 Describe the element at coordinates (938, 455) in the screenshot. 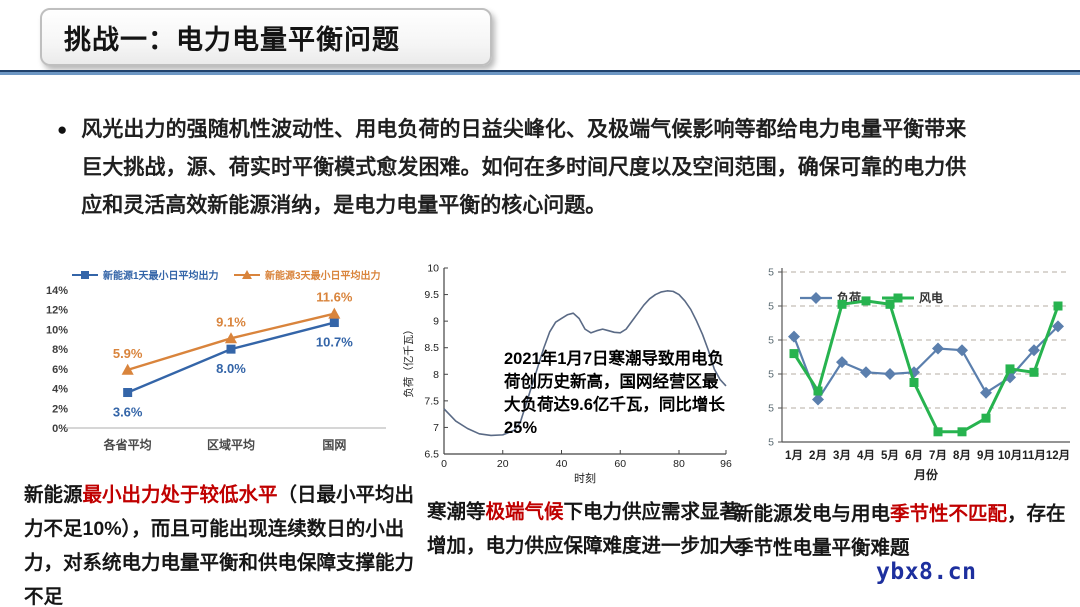

I see `svg-text: 7月` at that location.